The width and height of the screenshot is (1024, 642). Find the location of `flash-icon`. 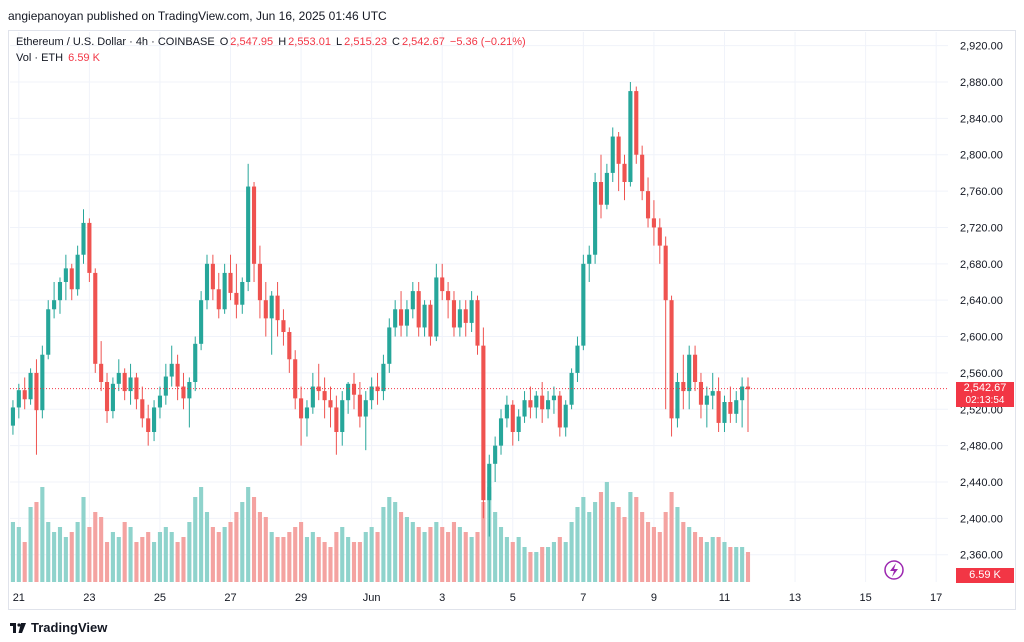

flash-icon is located at coordinates (894, 570).